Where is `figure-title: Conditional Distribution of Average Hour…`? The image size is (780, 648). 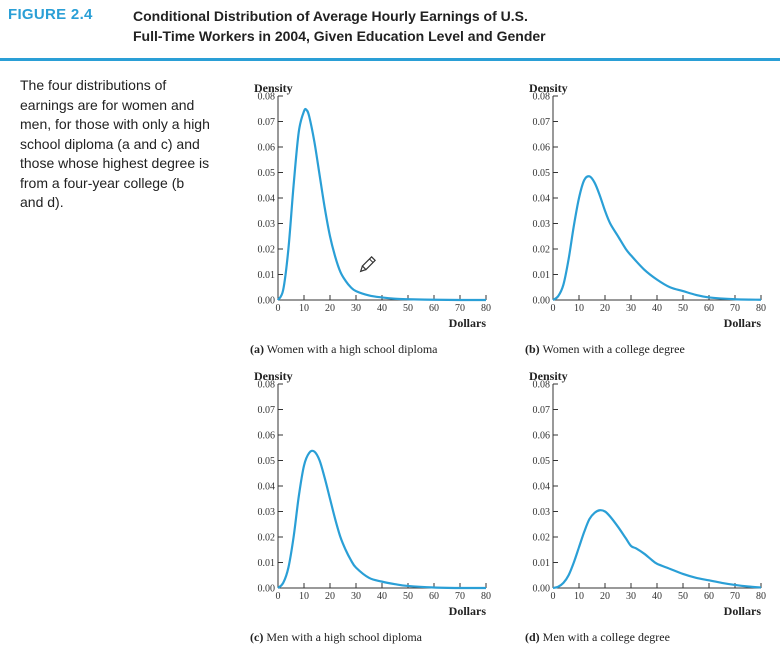 figure-title: Conditional Distribution of Average Hour… is located at coordinates (433, 26).